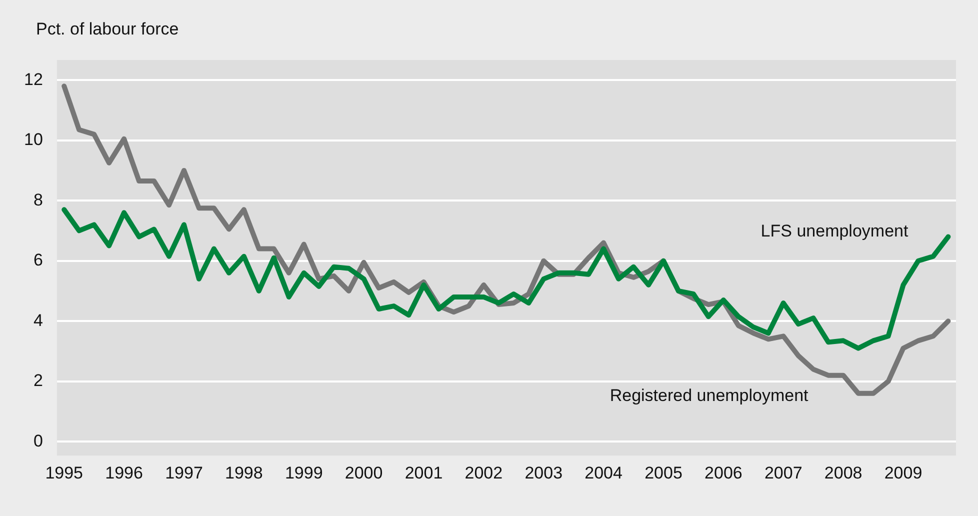 Image resolution: width=978 pixels, height=516 pixels. Describe the element at coordinates (124, 472) in the screenshot. I see `x-tick-label: 1996` at that location.